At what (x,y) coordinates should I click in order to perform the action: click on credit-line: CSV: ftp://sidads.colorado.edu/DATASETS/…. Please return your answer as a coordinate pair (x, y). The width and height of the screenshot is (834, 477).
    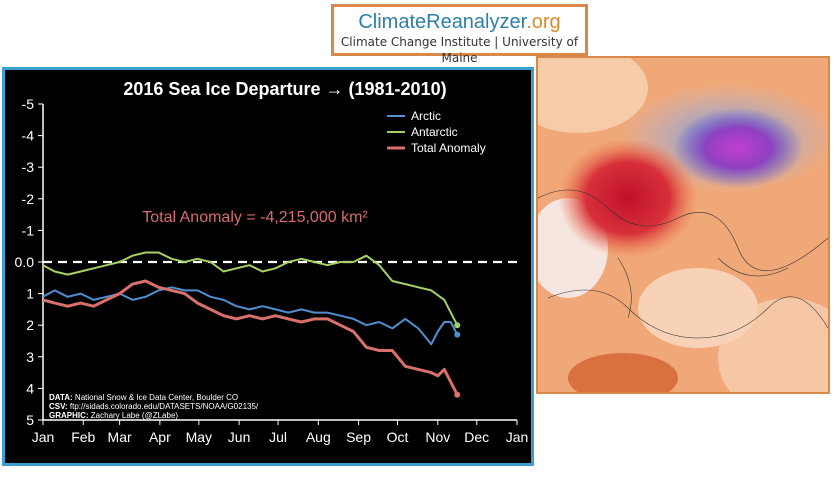
    Looking at the image, I should click on (154, 406).